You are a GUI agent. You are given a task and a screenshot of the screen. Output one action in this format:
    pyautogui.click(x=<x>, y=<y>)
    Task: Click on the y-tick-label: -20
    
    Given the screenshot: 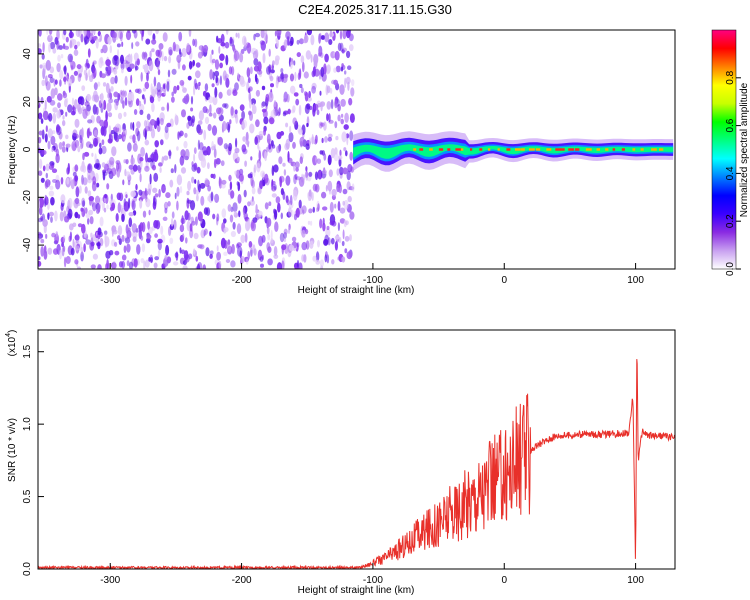 What is the action you would take?
    pyautogui.click(x=27, y=197)
    